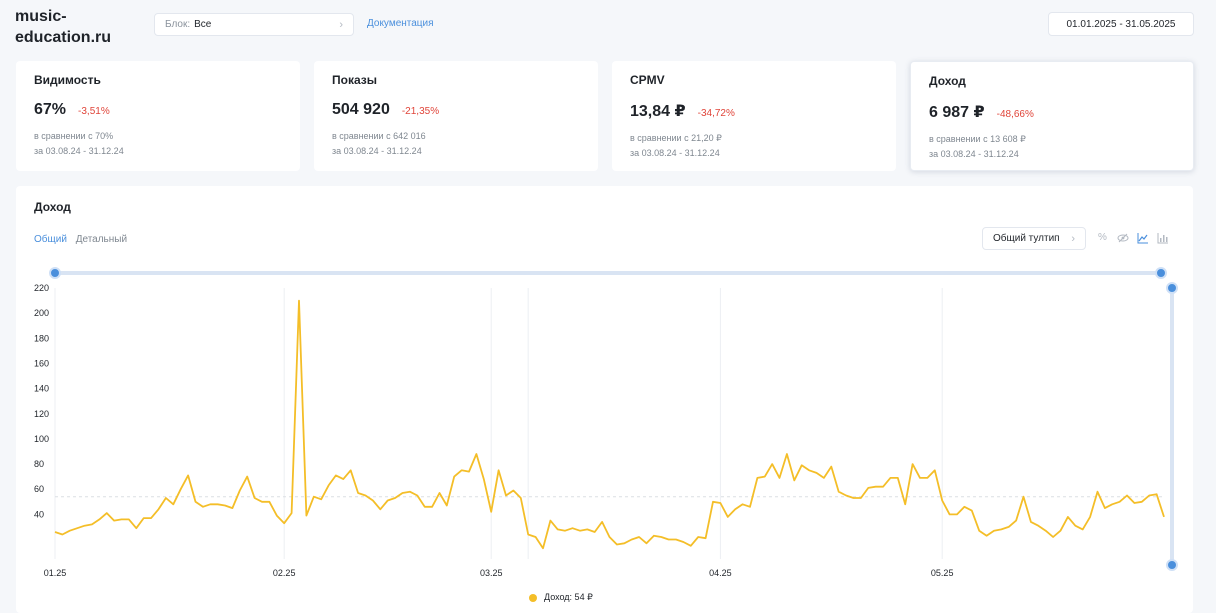 Image resolution: width=1216 pixels, height=613 pixels. I want to click on site-title: music- education.ru, so click(63, 27).